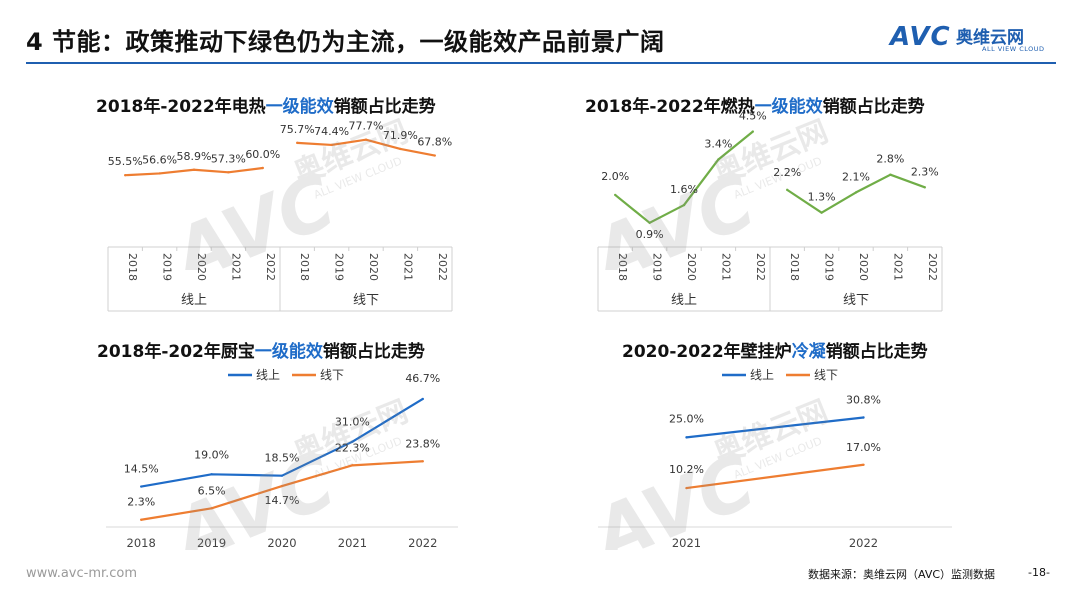  What do you see at coordinates (775, 427) in the screenshot?
I see `series-line-线上` at bounding box center [775, 427].